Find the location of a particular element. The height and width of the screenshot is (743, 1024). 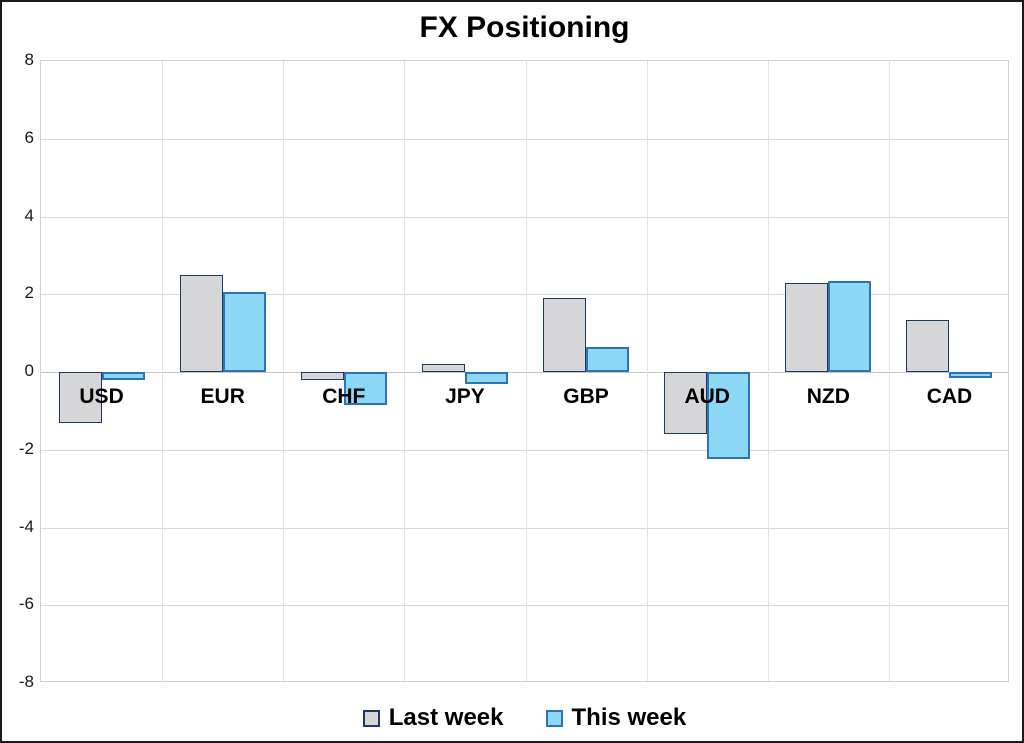

category-label-aud: AUD is located at coordinates (707, 396).